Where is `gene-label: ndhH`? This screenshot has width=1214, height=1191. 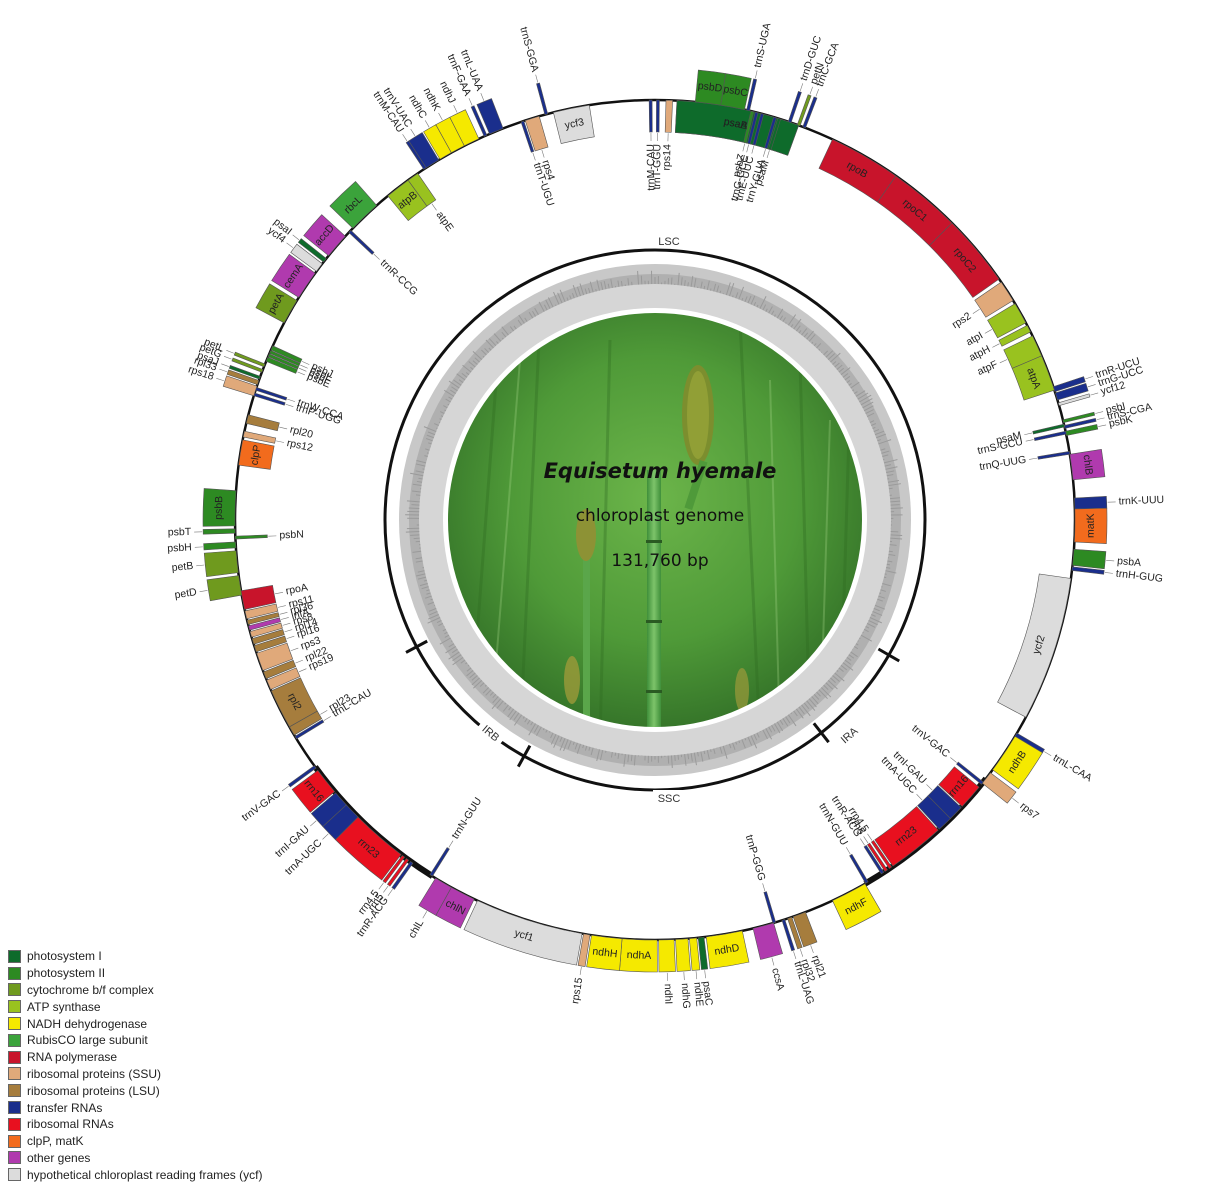 gene-label: ndhH is located at coordinates (605, 952).